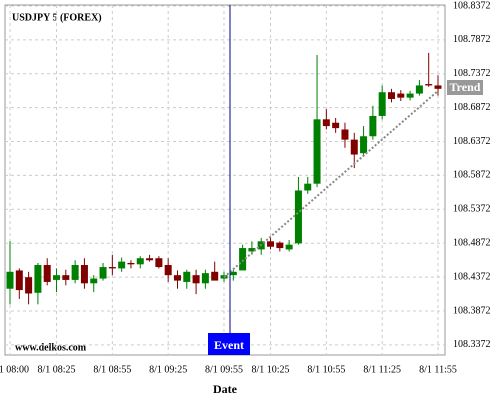  I want to click on event-label: Event, so click(229, 345).